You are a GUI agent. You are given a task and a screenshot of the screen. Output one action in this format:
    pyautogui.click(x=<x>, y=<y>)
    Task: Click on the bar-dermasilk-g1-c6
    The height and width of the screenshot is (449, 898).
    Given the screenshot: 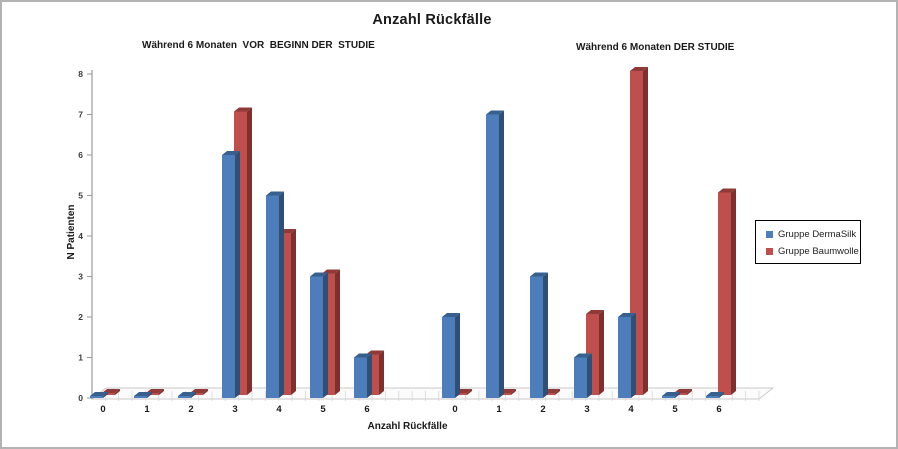 What is the action you would take?
    pyautogui.click(x=712, y=397)
    